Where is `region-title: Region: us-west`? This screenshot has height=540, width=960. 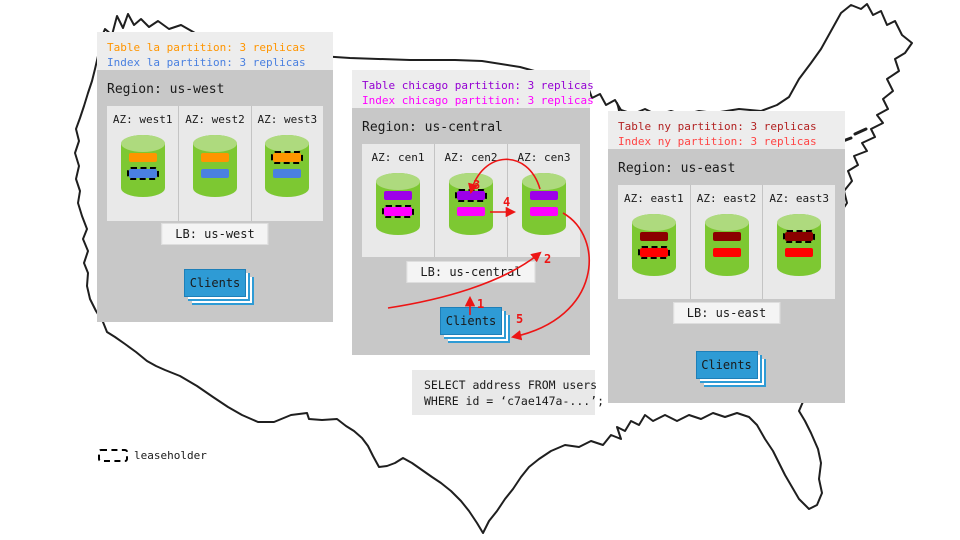 region-title: Region: us-west is located at coordinates (166, 89).